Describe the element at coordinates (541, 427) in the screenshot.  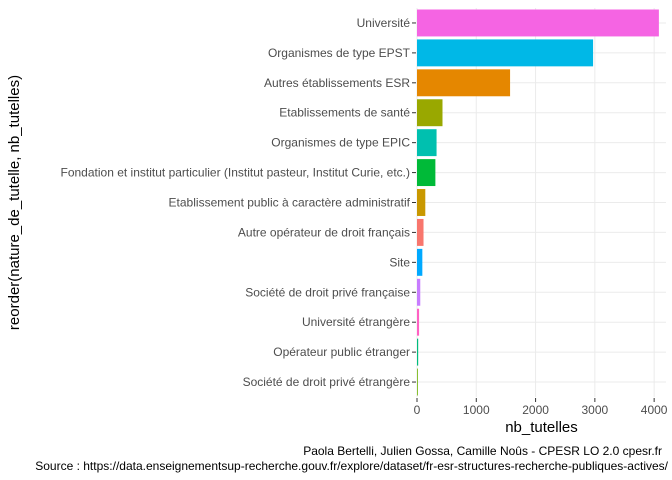
I see `x-axis-title: nb_tutelles` at that location.